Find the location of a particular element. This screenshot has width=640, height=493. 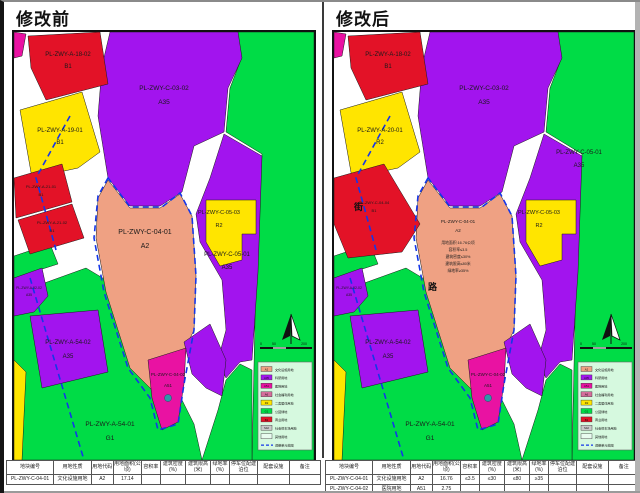

zone-label-a52: PL-ZWY-A-52-02 is located at coordinates (29, 288).